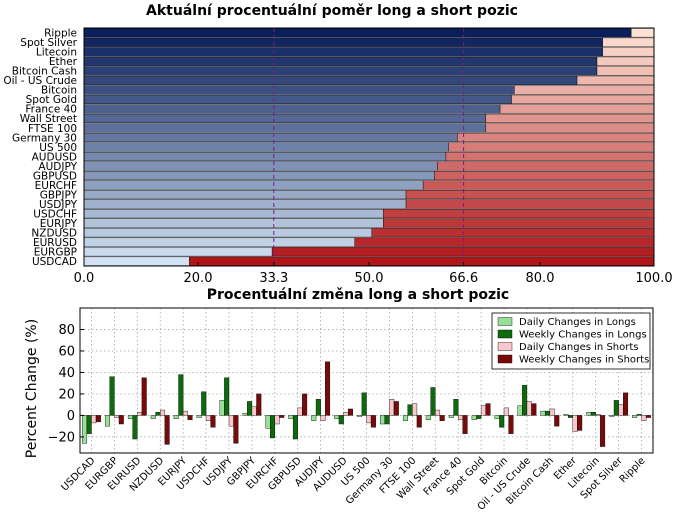  I want to click on ratio-category-label: AUDJPY, so click(57, 167).